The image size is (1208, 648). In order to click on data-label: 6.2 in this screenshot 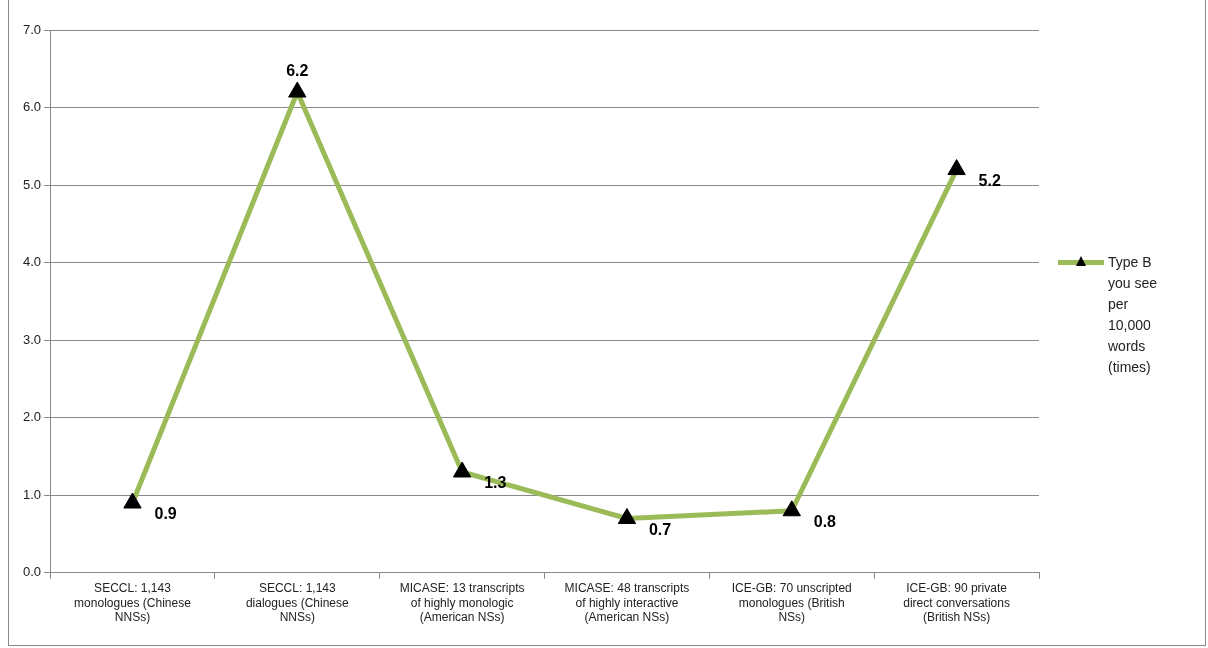, I will do `click(297, 71)`.